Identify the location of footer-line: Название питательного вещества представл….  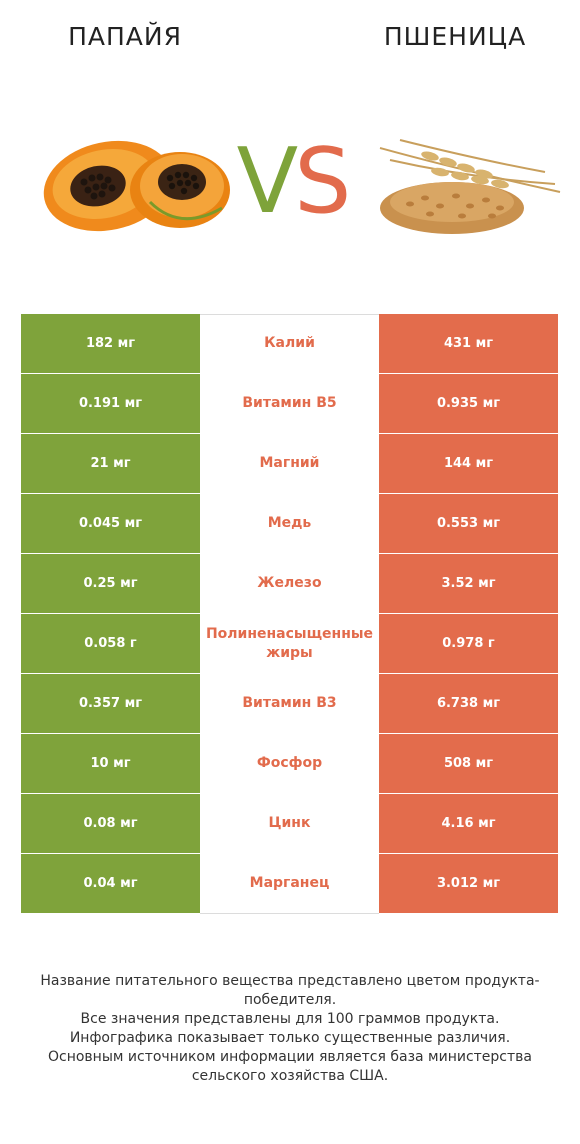
(290, 990).